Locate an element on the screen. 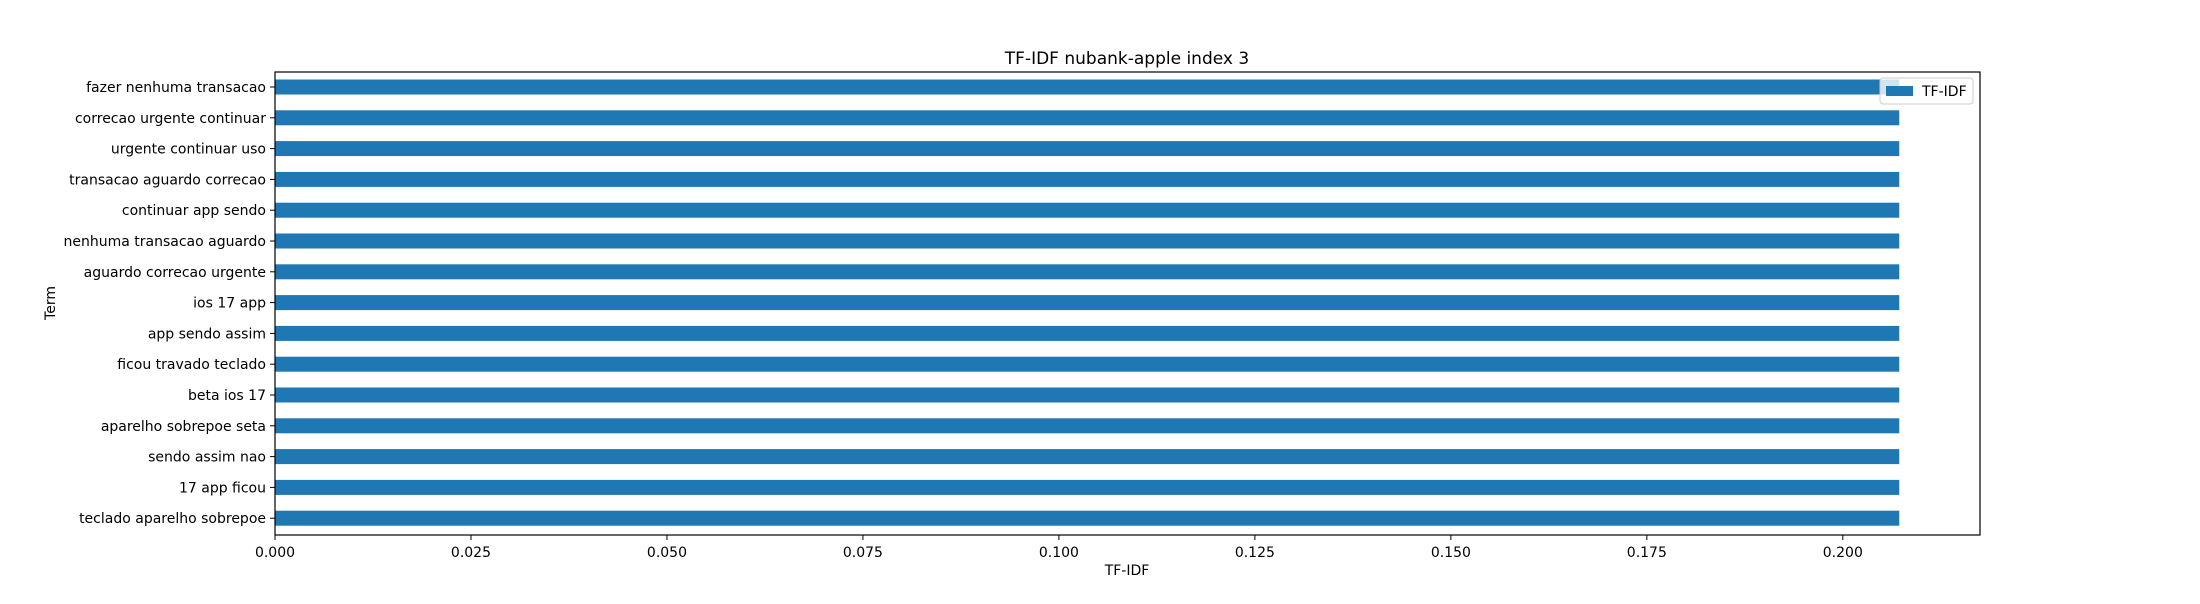 This screenshot has width=2200, height=604. y-tick-label: fazer nenhuma transacao is located at coordinates (176, 88).